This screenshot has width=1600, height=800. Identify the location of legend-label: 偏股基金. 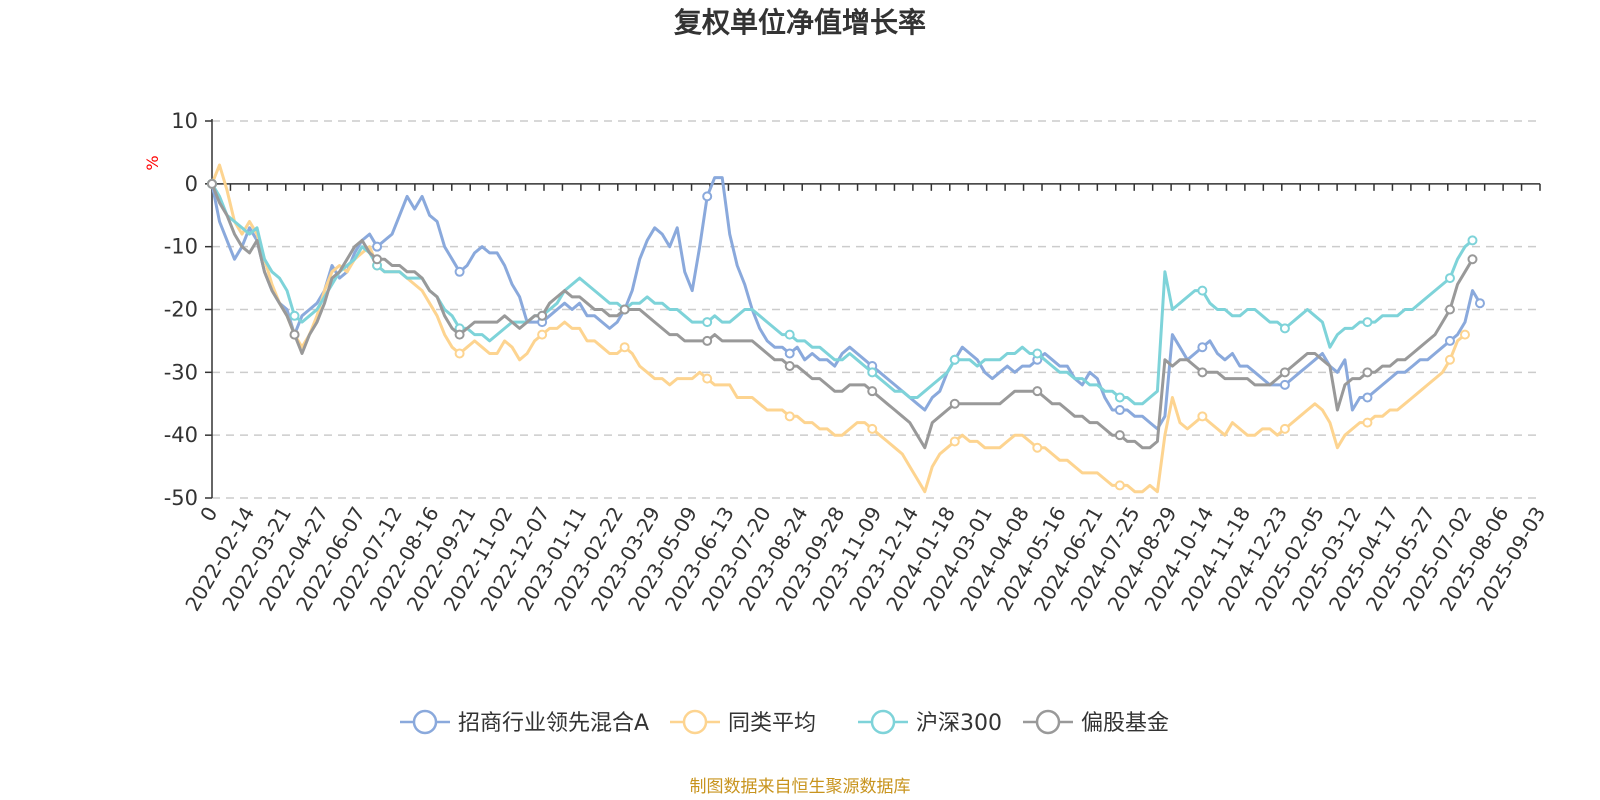
(1125, 723).